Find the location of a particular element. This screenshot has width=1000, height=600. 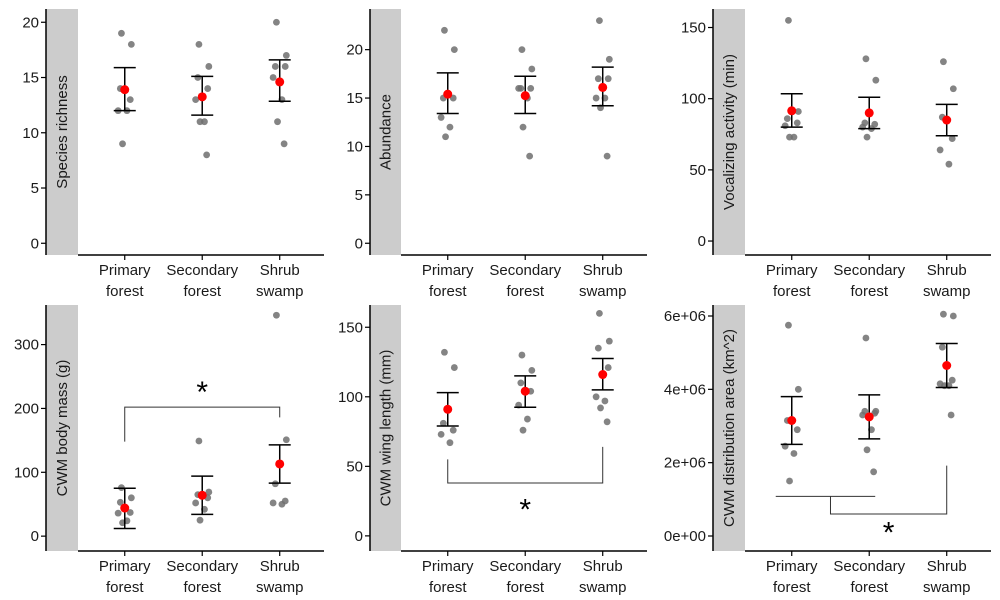

y-axis-label: CWM body mass (g) is located at coordinates (62, 428).